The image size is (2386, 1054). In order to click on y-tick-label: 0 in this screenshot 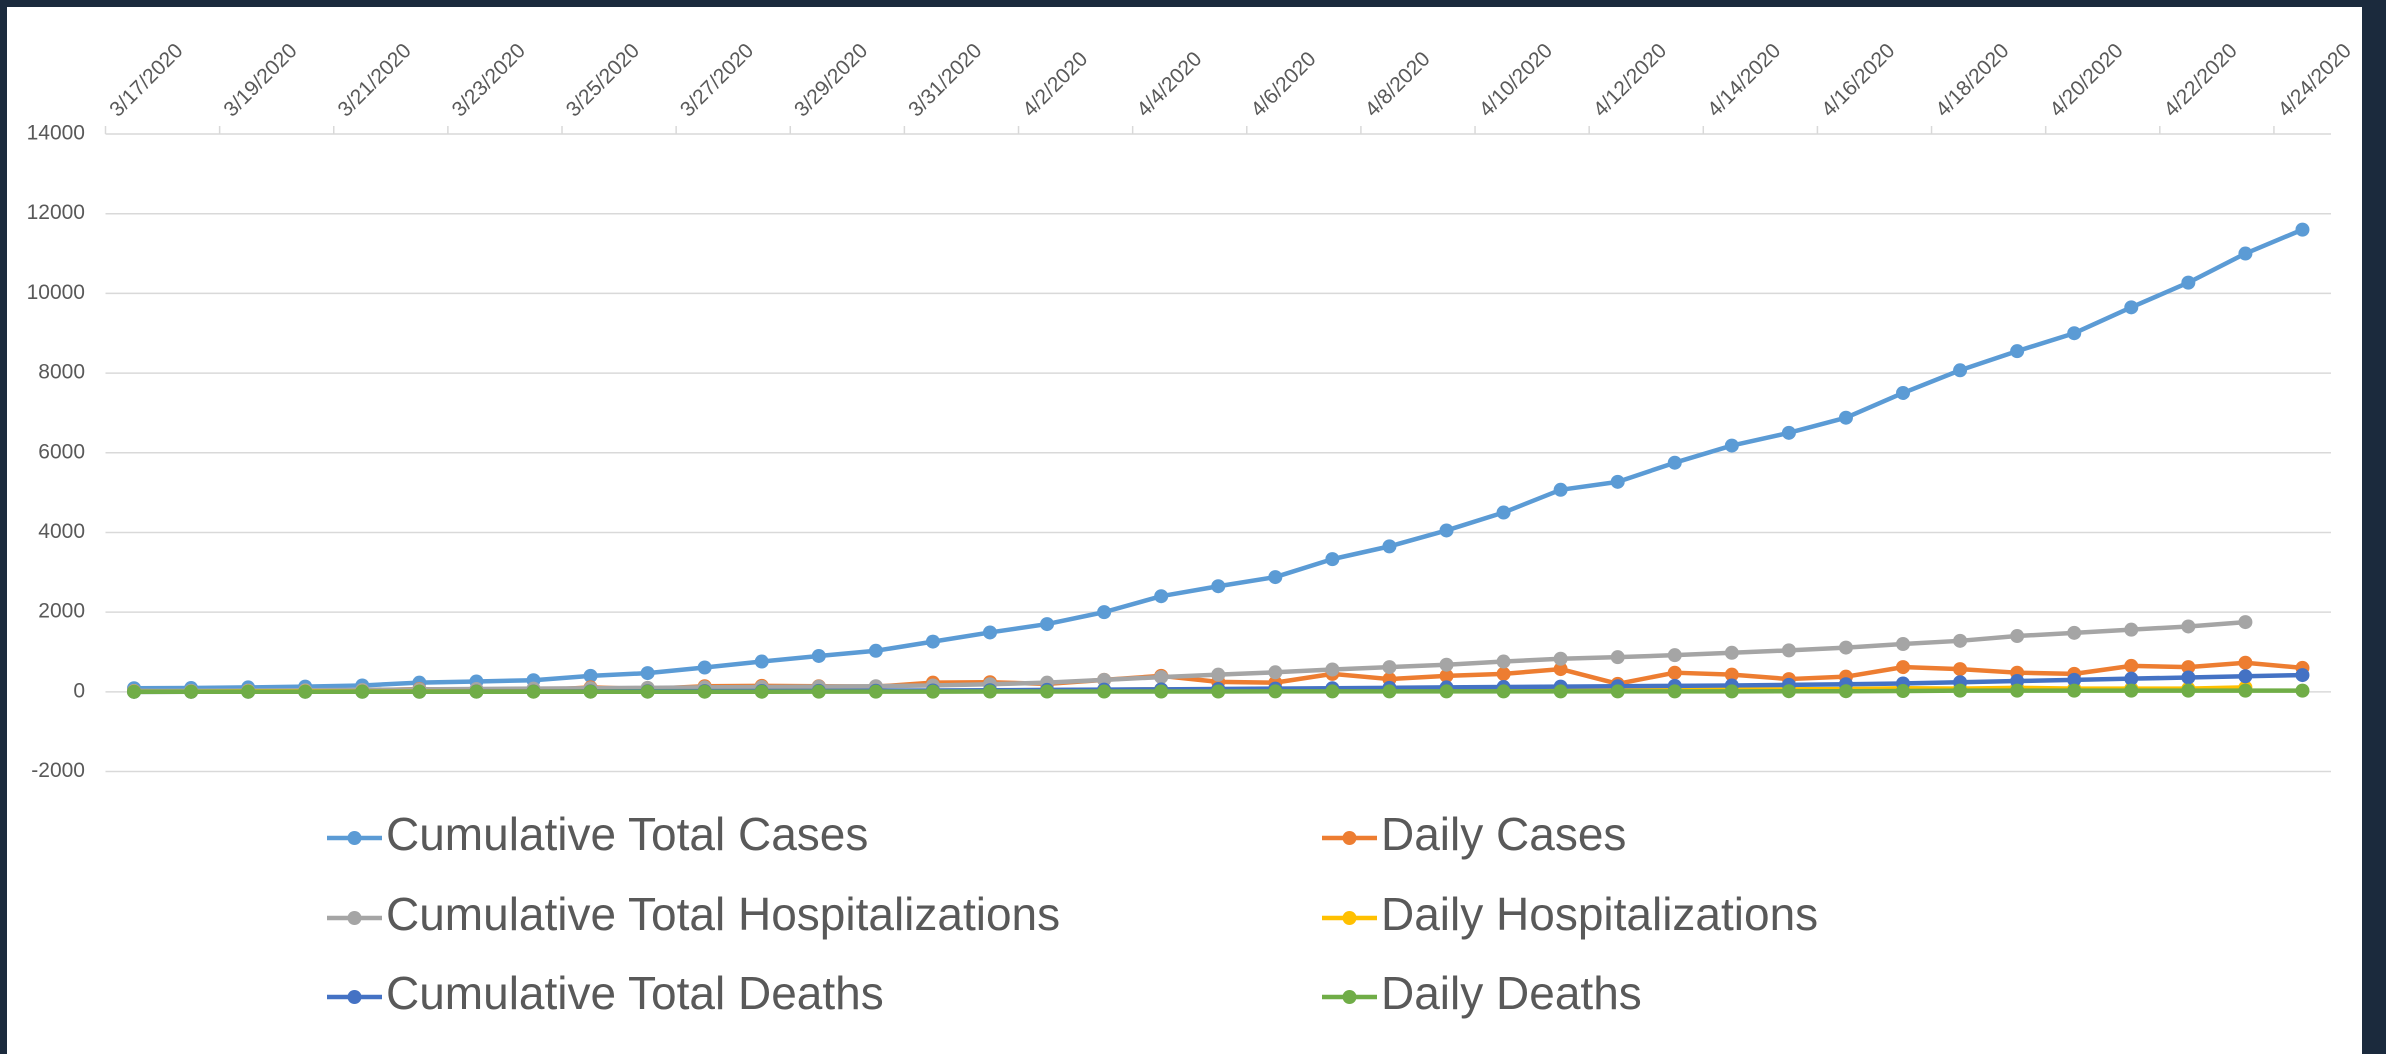, I will do `click(79, 690)`.